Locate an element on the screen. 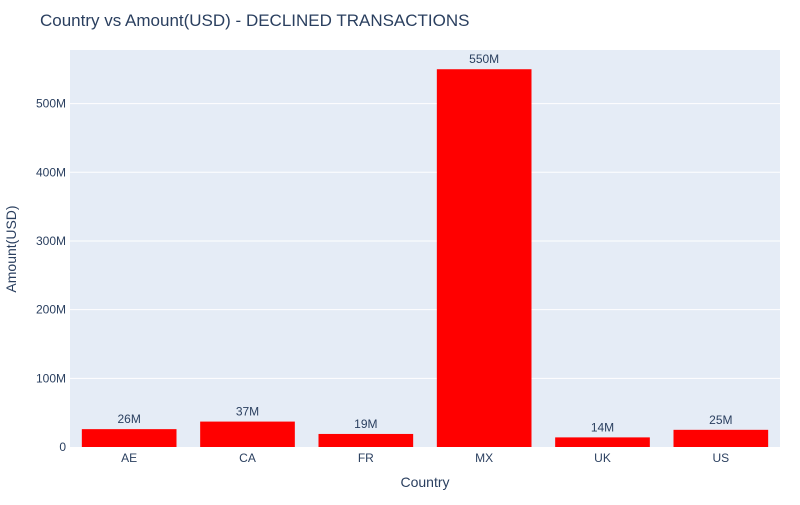 The image size is (800, 505). y-tick-label: 100M is located at coordinates (51, 378).